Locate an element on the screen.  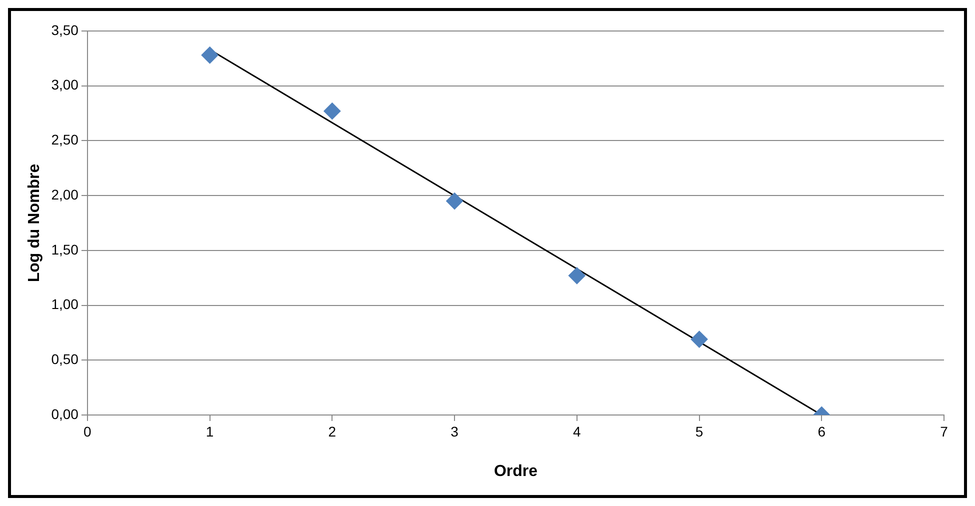
x-tick-label: 0 is located at coordinates (88, 431).